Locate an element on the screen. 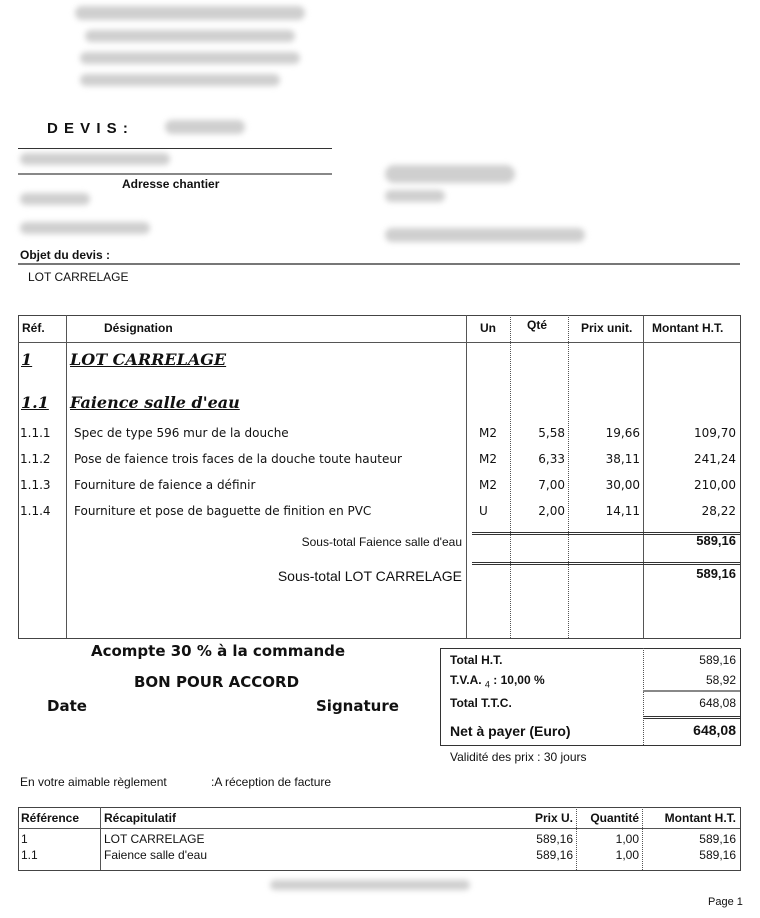 The image size is (760, 918). item-price: 14,11 is located at coordinates (622, 511).